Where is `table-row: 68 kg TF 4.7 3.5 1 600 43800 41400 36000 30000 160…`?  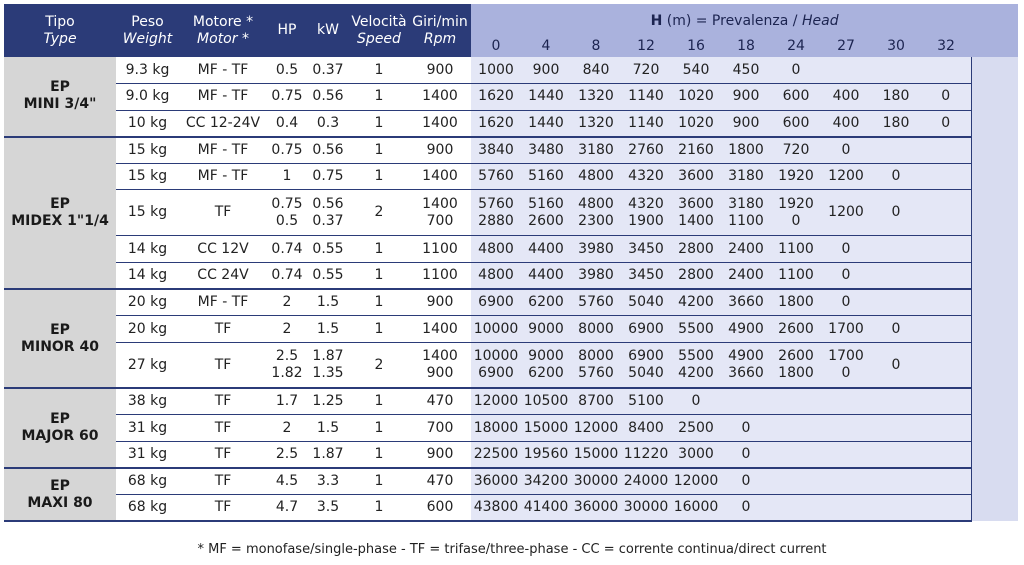 table-row: 68 kg TF 4.7 3.5 1 600 43800 41400 36000 30000 160… is located at coordinates (511, 508).